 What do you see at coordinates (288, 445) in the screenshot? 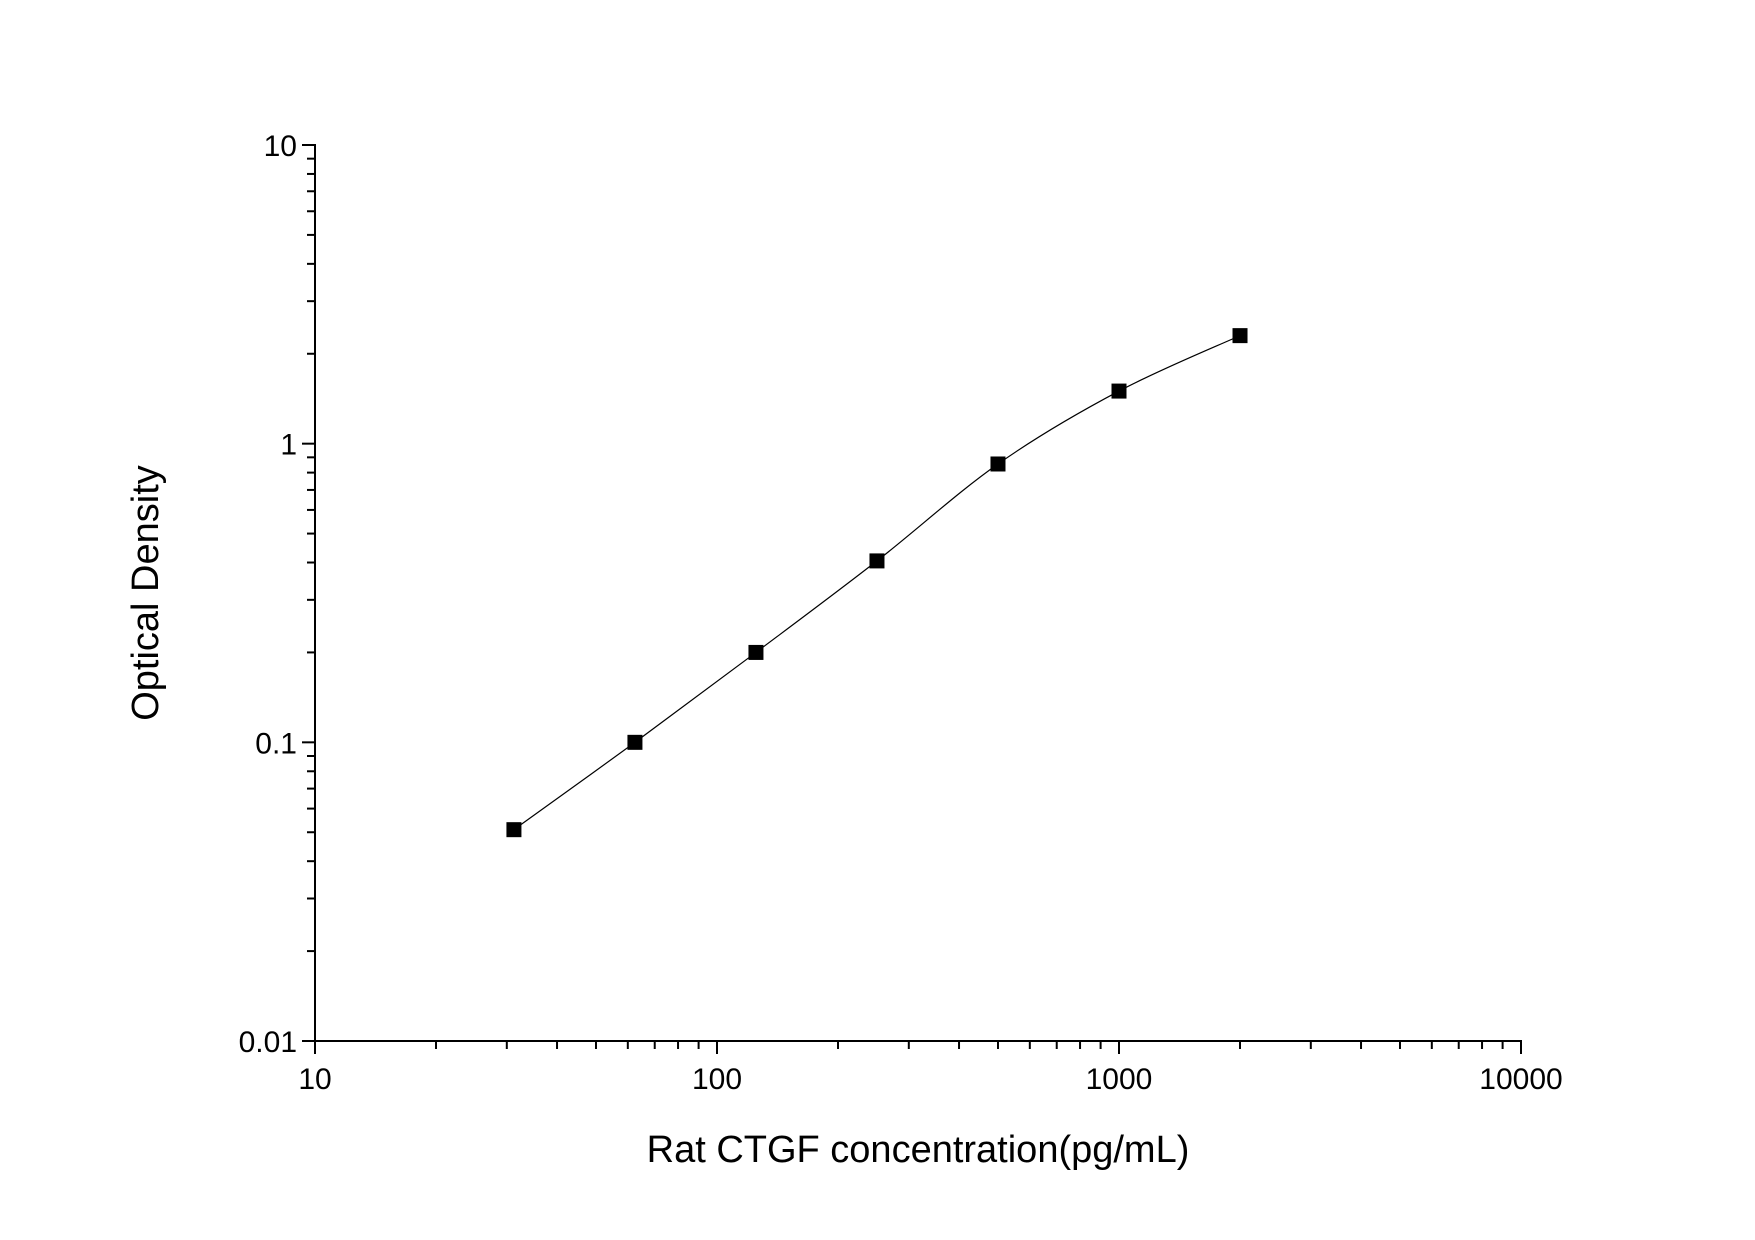
I see `y-tick-label: 1` at bounding box center [288, 445].